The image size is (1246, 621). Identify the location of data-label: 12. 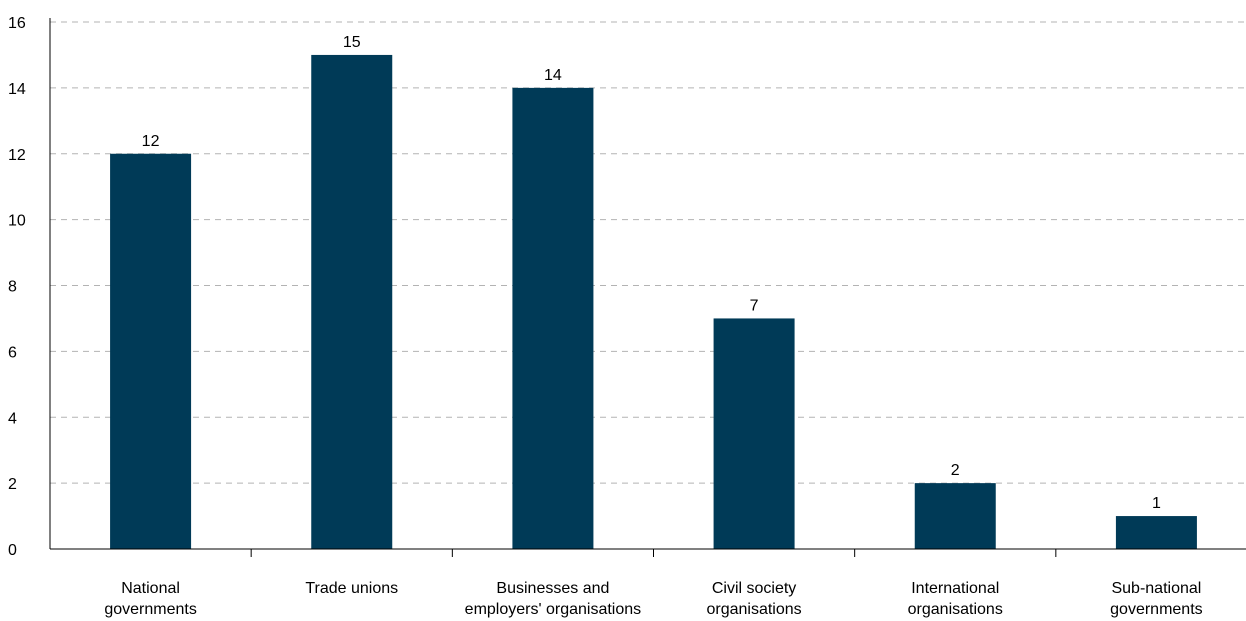
(151, 141).